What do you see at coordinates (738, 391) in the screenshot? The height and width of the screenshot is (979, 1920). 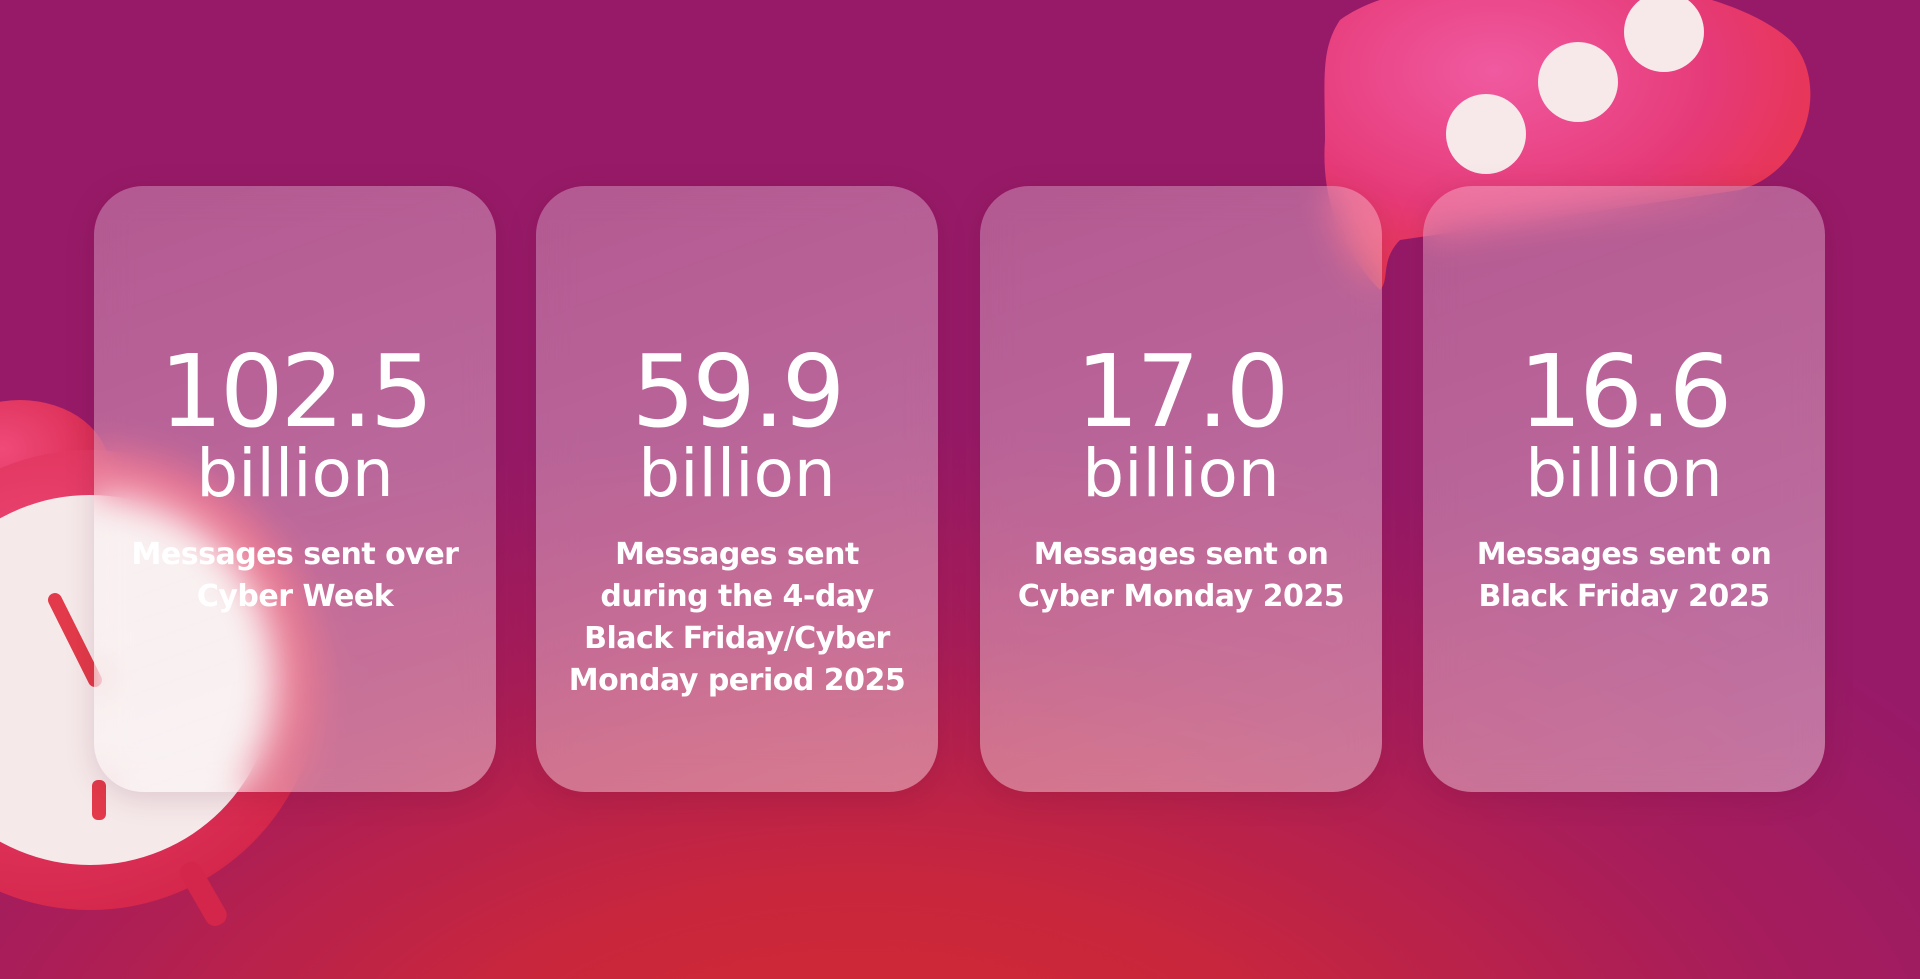 I see `stat-value: 59.9` at bounding box center [738, 391].